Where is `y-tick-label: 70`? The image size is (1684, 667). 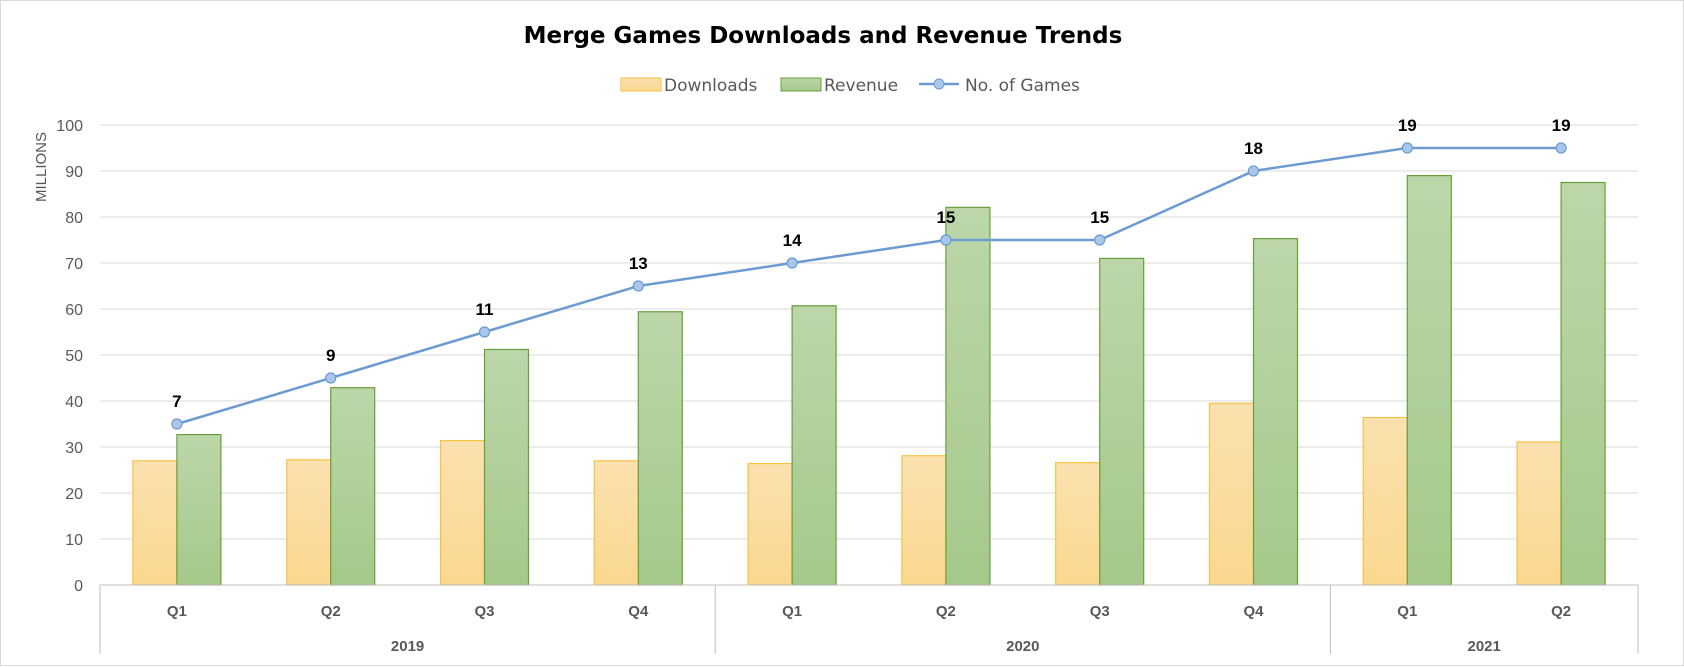
y-tick-label: 70 is located at coordinates (74, 264).